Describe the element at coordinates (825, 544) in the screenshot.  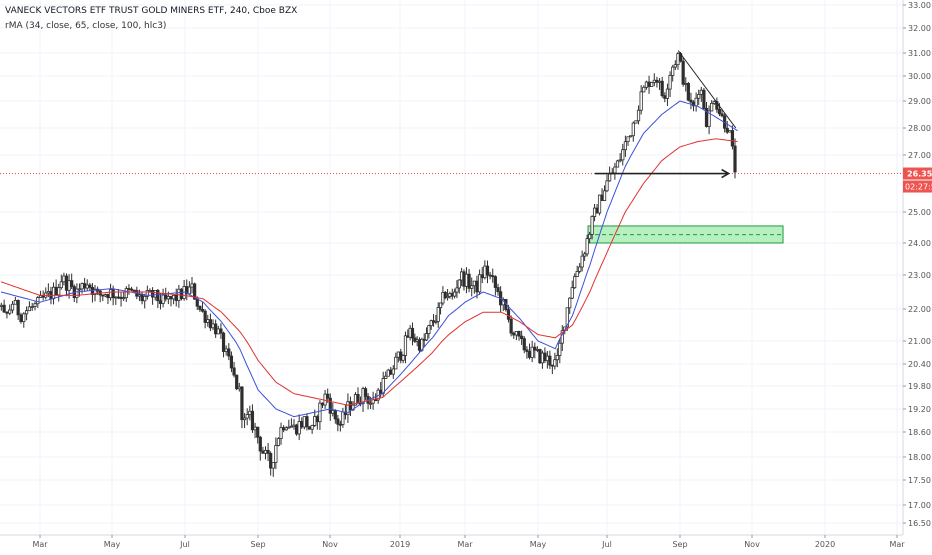
I see `x-tick-label: 2020` at that location.